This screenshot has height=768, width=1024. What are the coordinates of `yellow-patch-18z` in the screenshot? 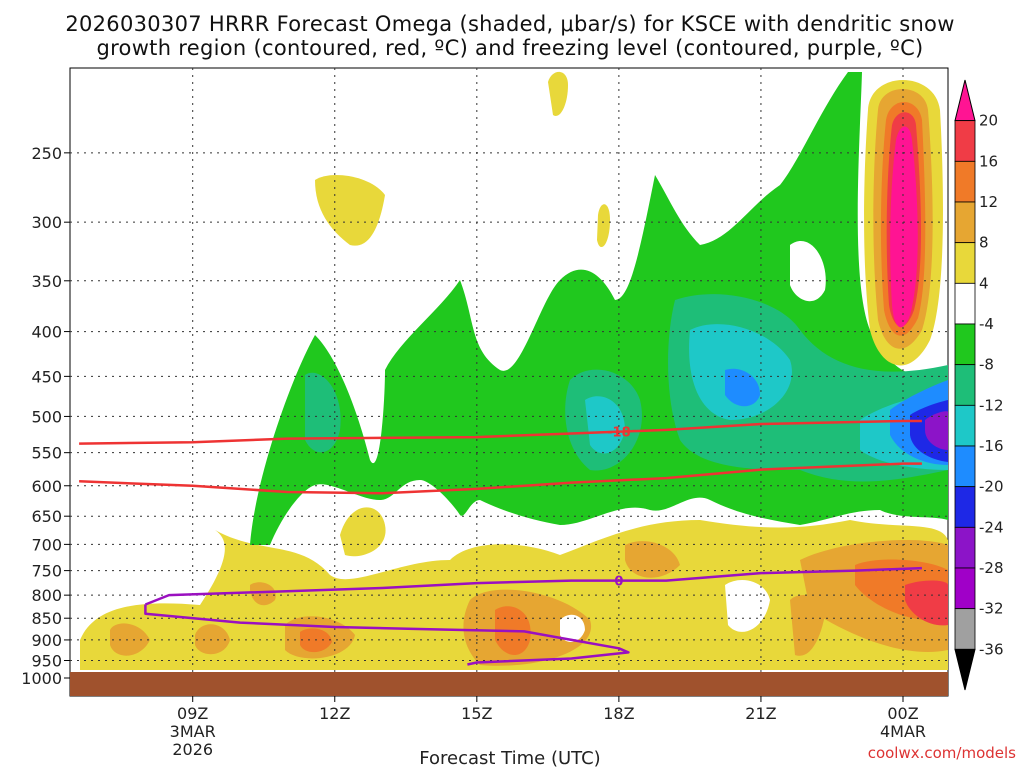 It's located at (603, 226).